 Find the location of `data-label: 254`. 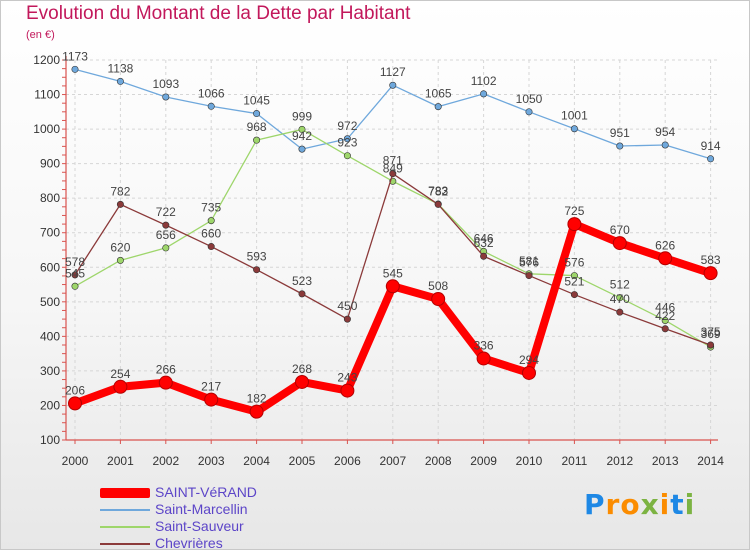

data-label: 254 is located at coordinates (120, 374).